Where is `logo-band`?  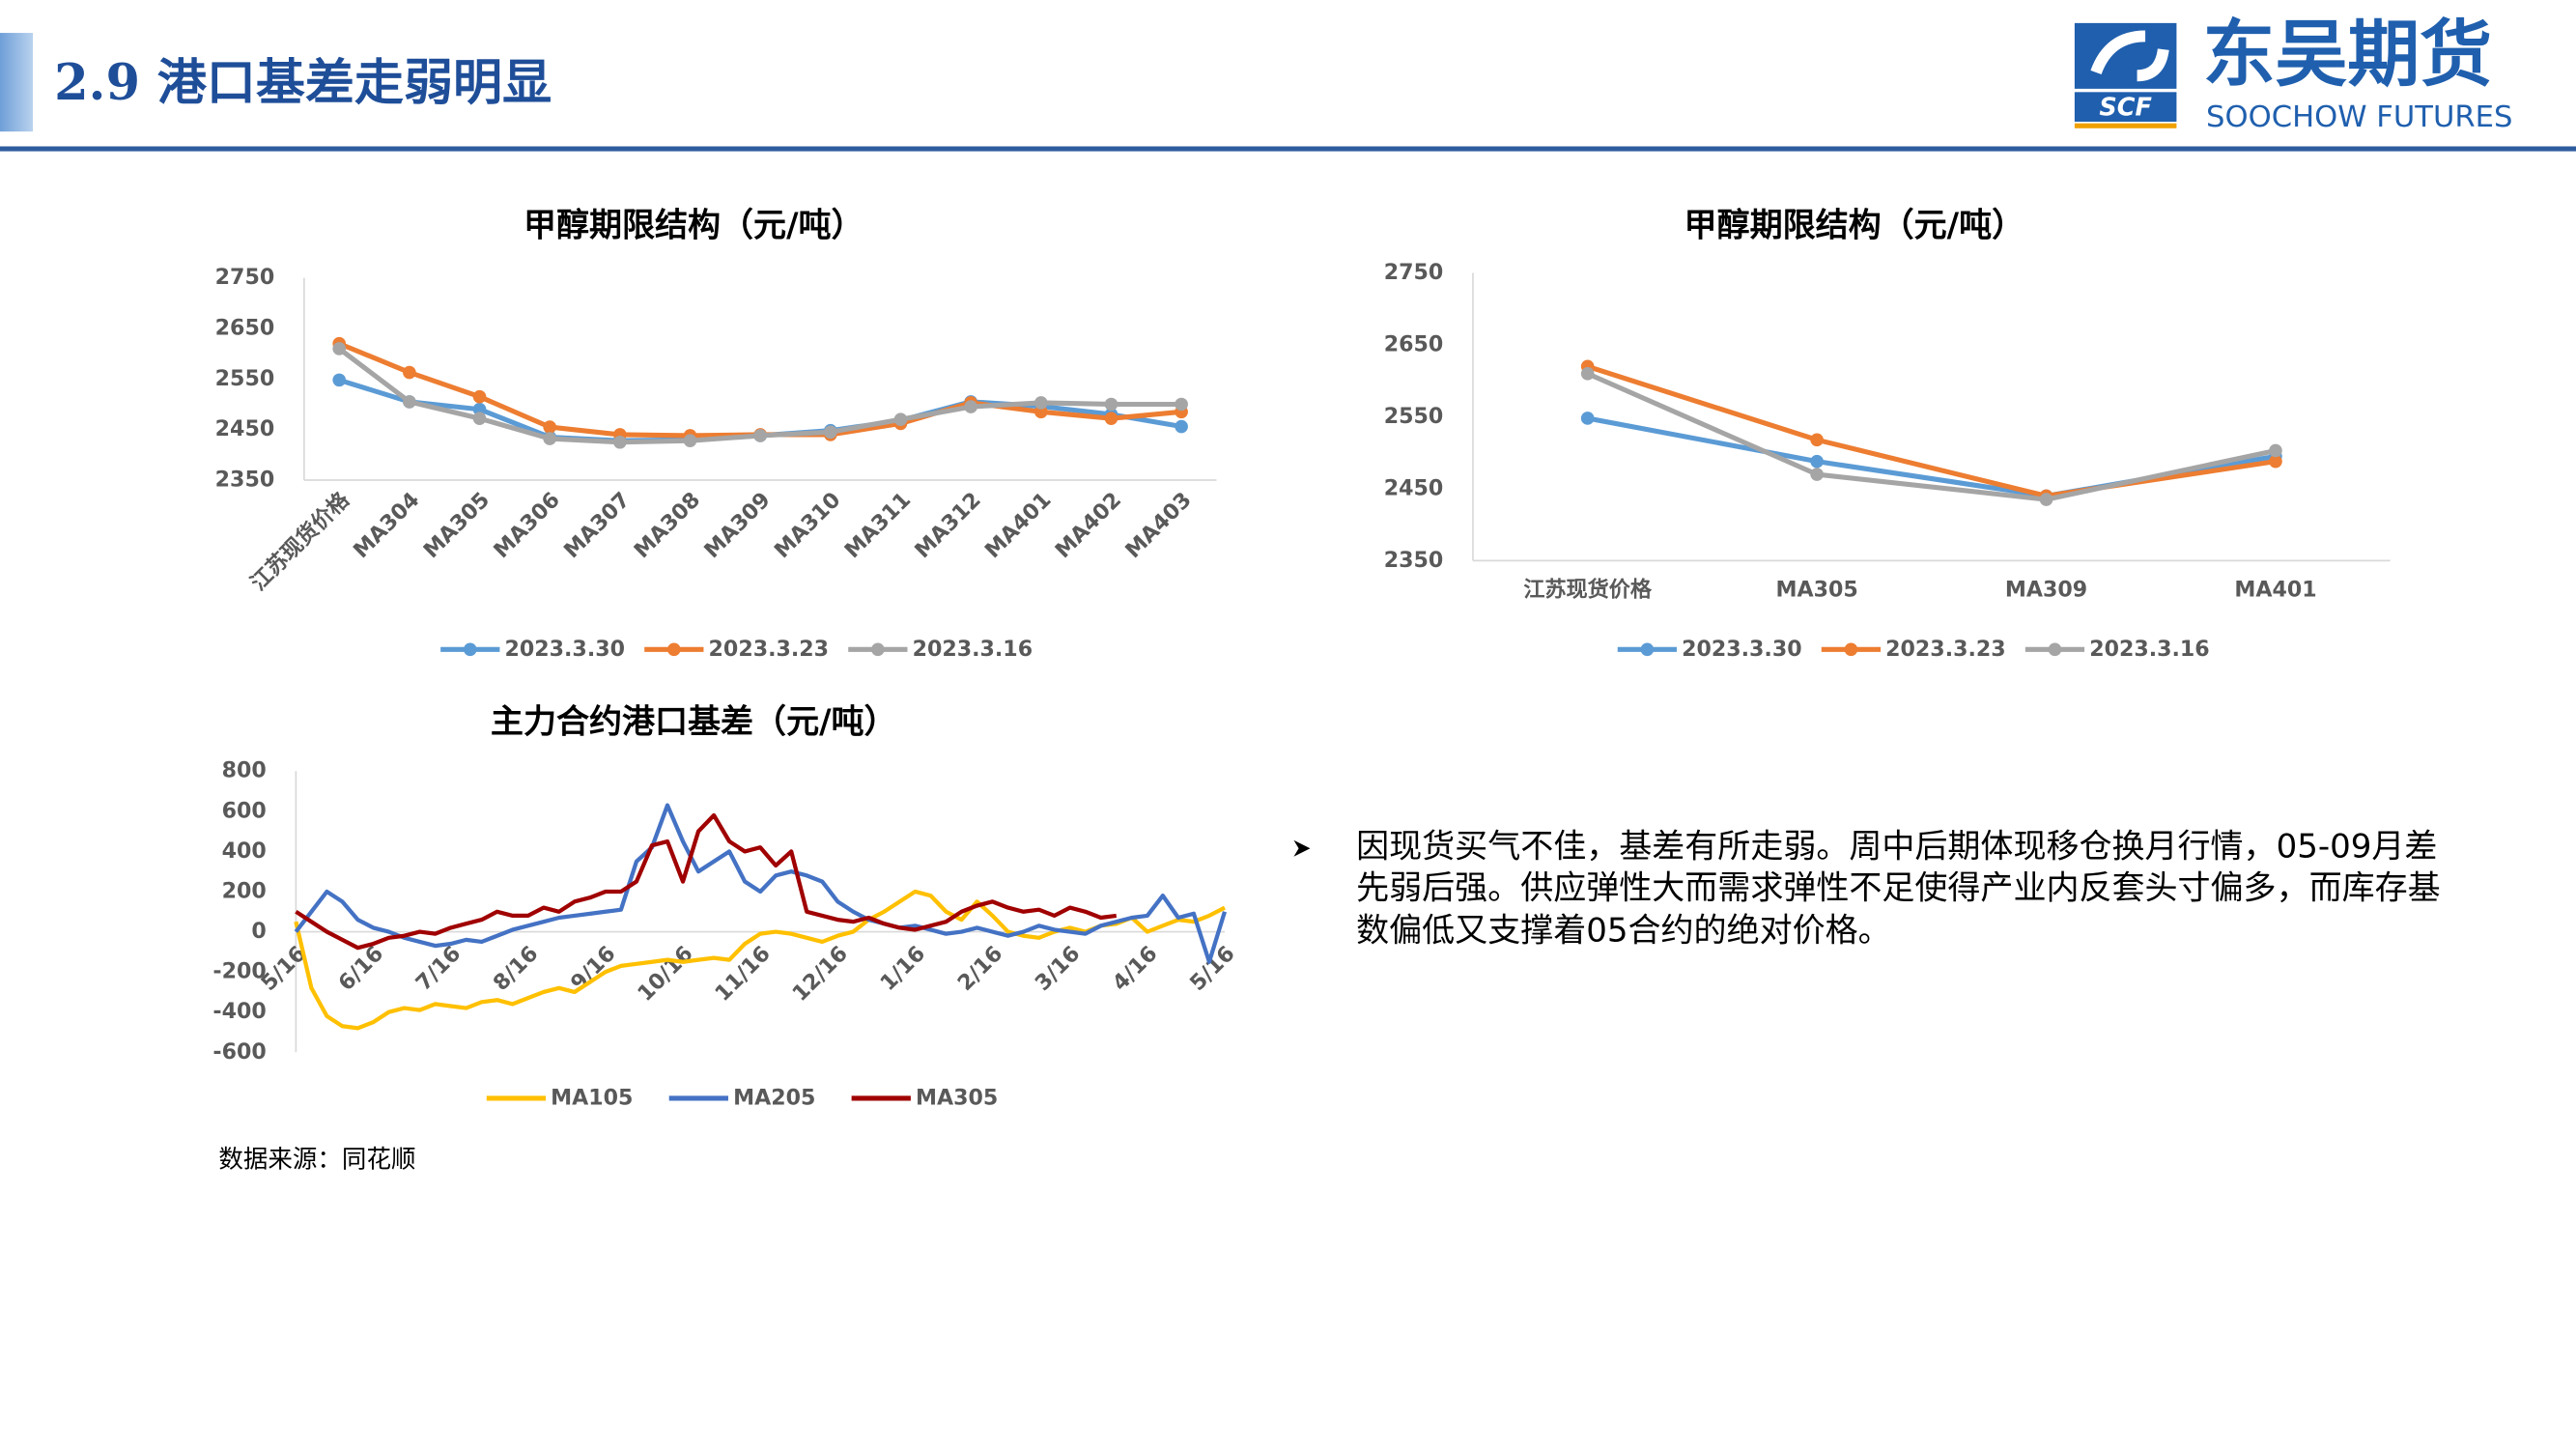
logo-band is located at coordinates (2125, 107).